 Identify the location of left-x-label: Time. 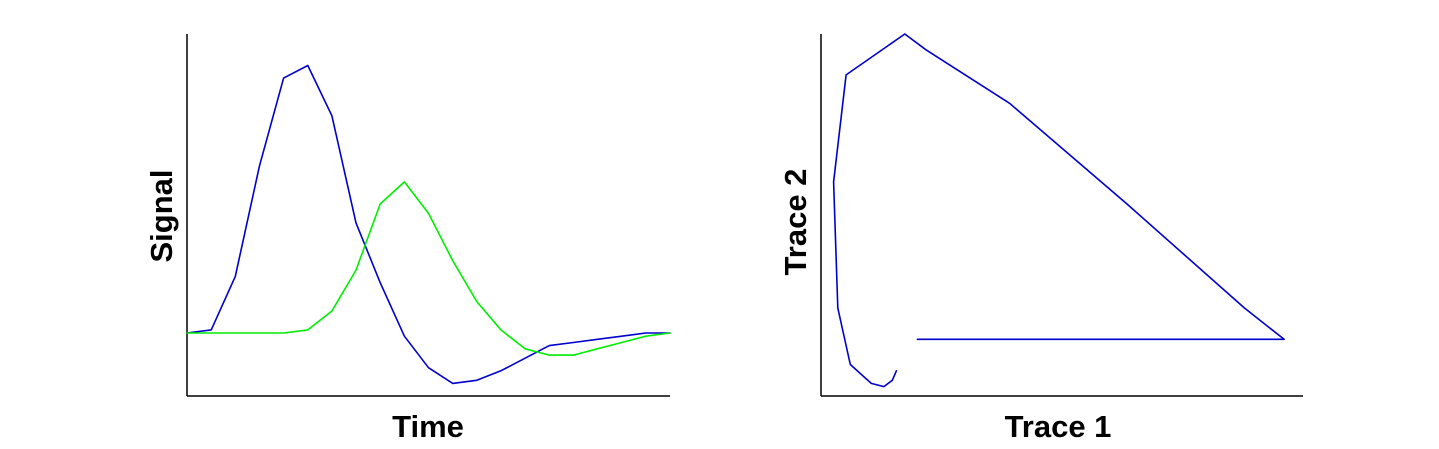
(428, 426).